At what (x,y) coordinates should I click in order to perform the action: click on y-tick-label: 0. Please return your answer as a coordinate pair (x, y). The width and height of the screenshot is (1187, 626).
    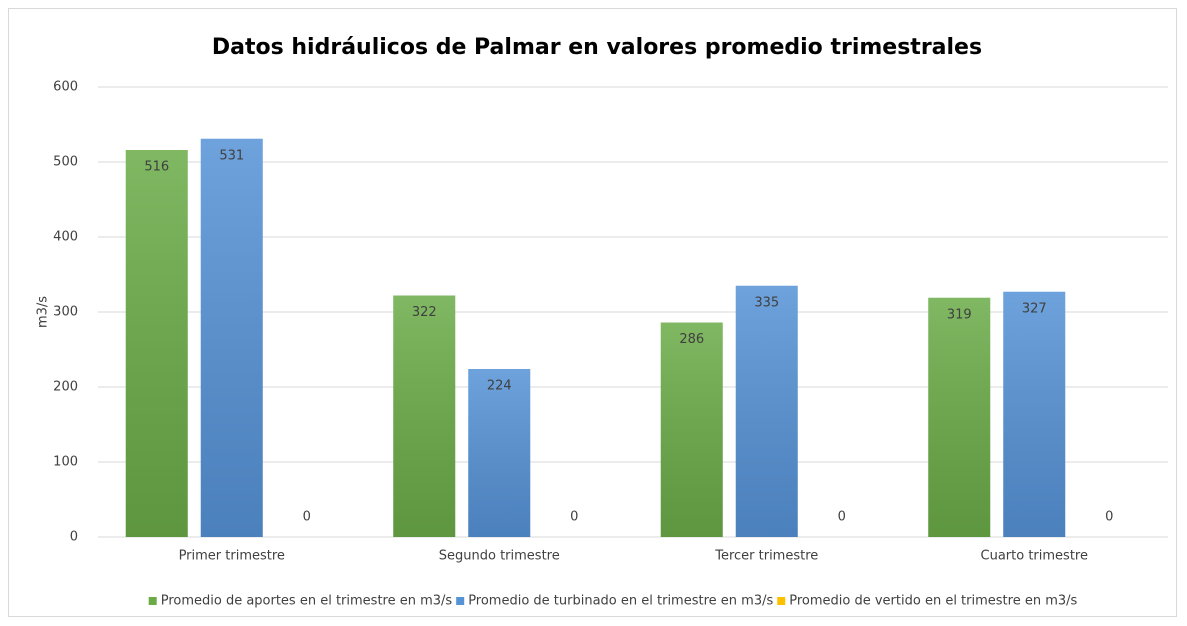
    Looking at the image, I should click on (74, 537).